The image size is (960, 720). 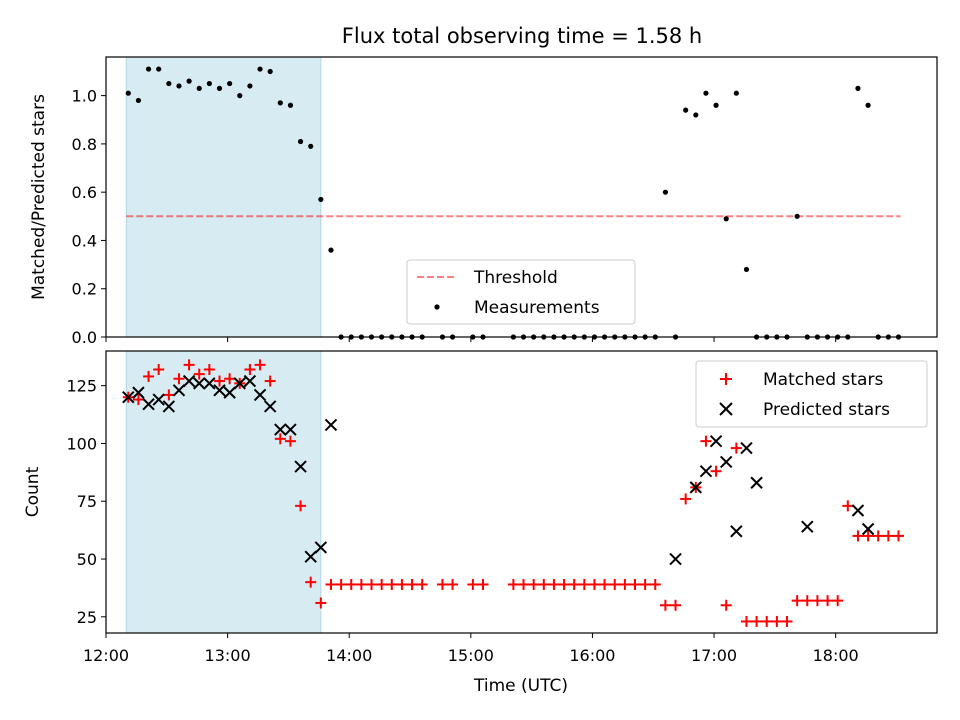 I want to click on ratio-legend: Threshold Measurements, so click(x=521, y=292).